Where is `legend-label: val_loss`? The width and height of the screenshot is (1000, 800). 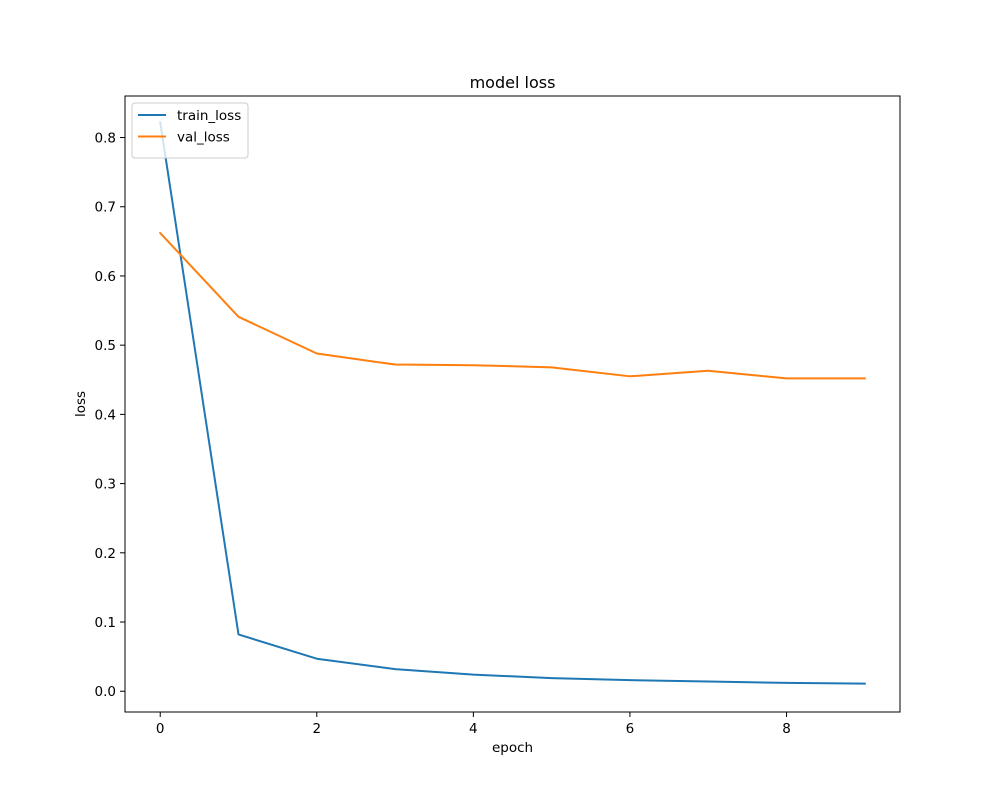
legend-label: val_loss is located at coordinates (203, 138).